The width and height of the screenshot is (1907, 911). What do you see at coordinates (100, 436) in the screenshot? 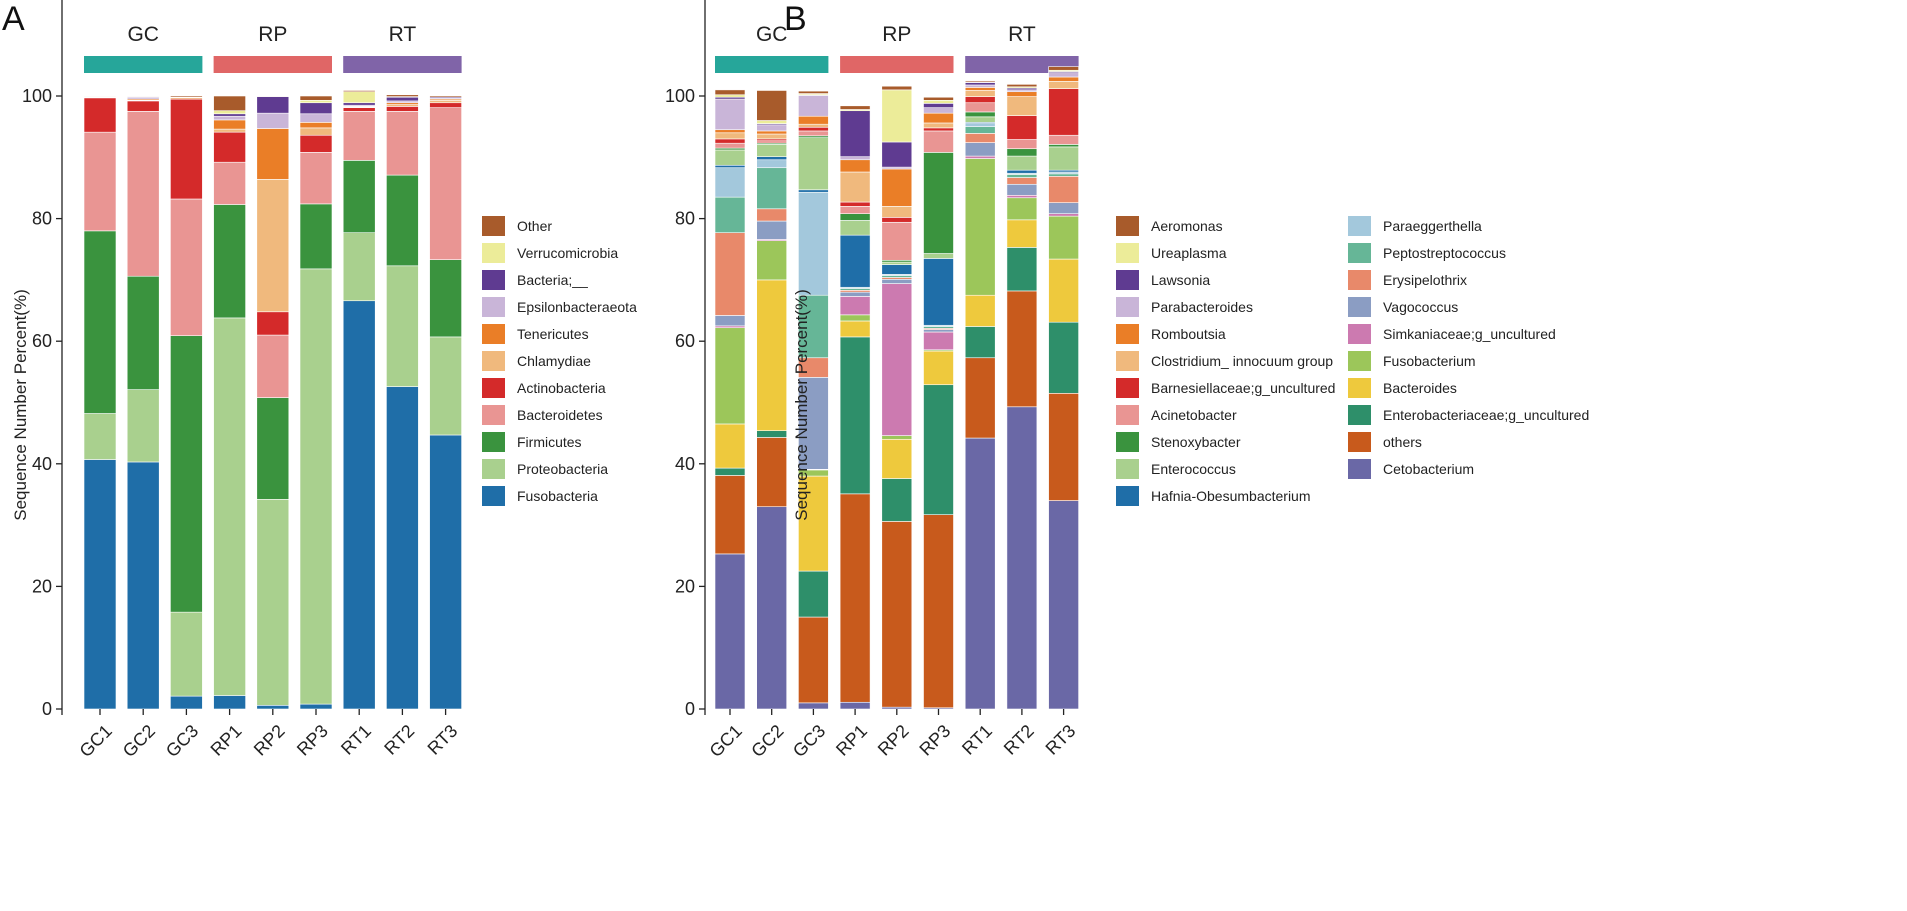
I see `panel-a-bar-gc1-proteobacteria` at bounding box center [100, 436].